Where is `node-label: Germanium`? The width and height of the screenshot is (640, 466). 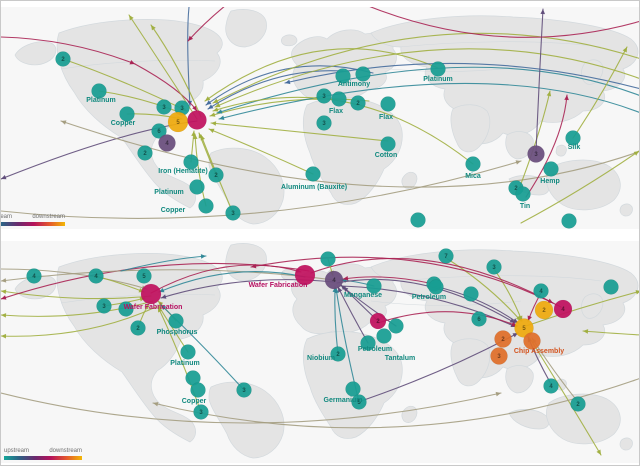
node-label: Germanium is located at coordinates (343, 400).